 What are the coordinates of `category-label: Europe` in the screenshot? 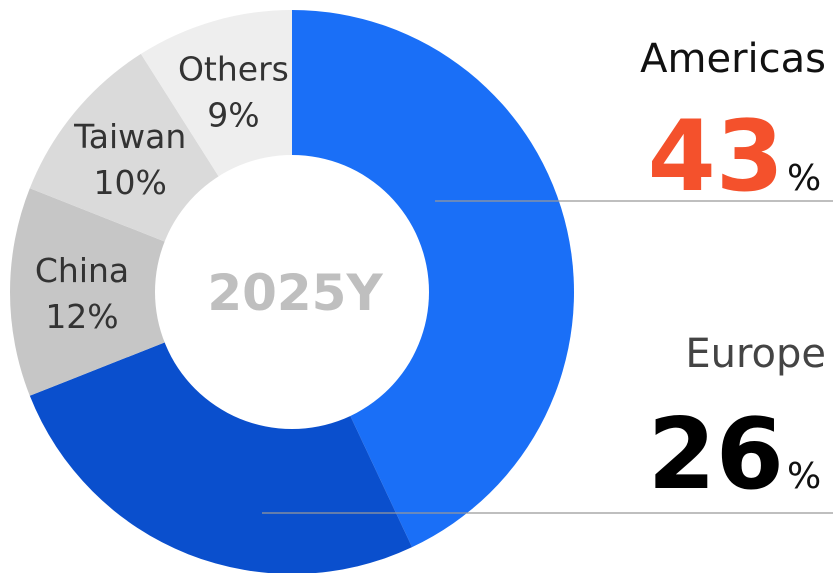 It's located at (755, 354).